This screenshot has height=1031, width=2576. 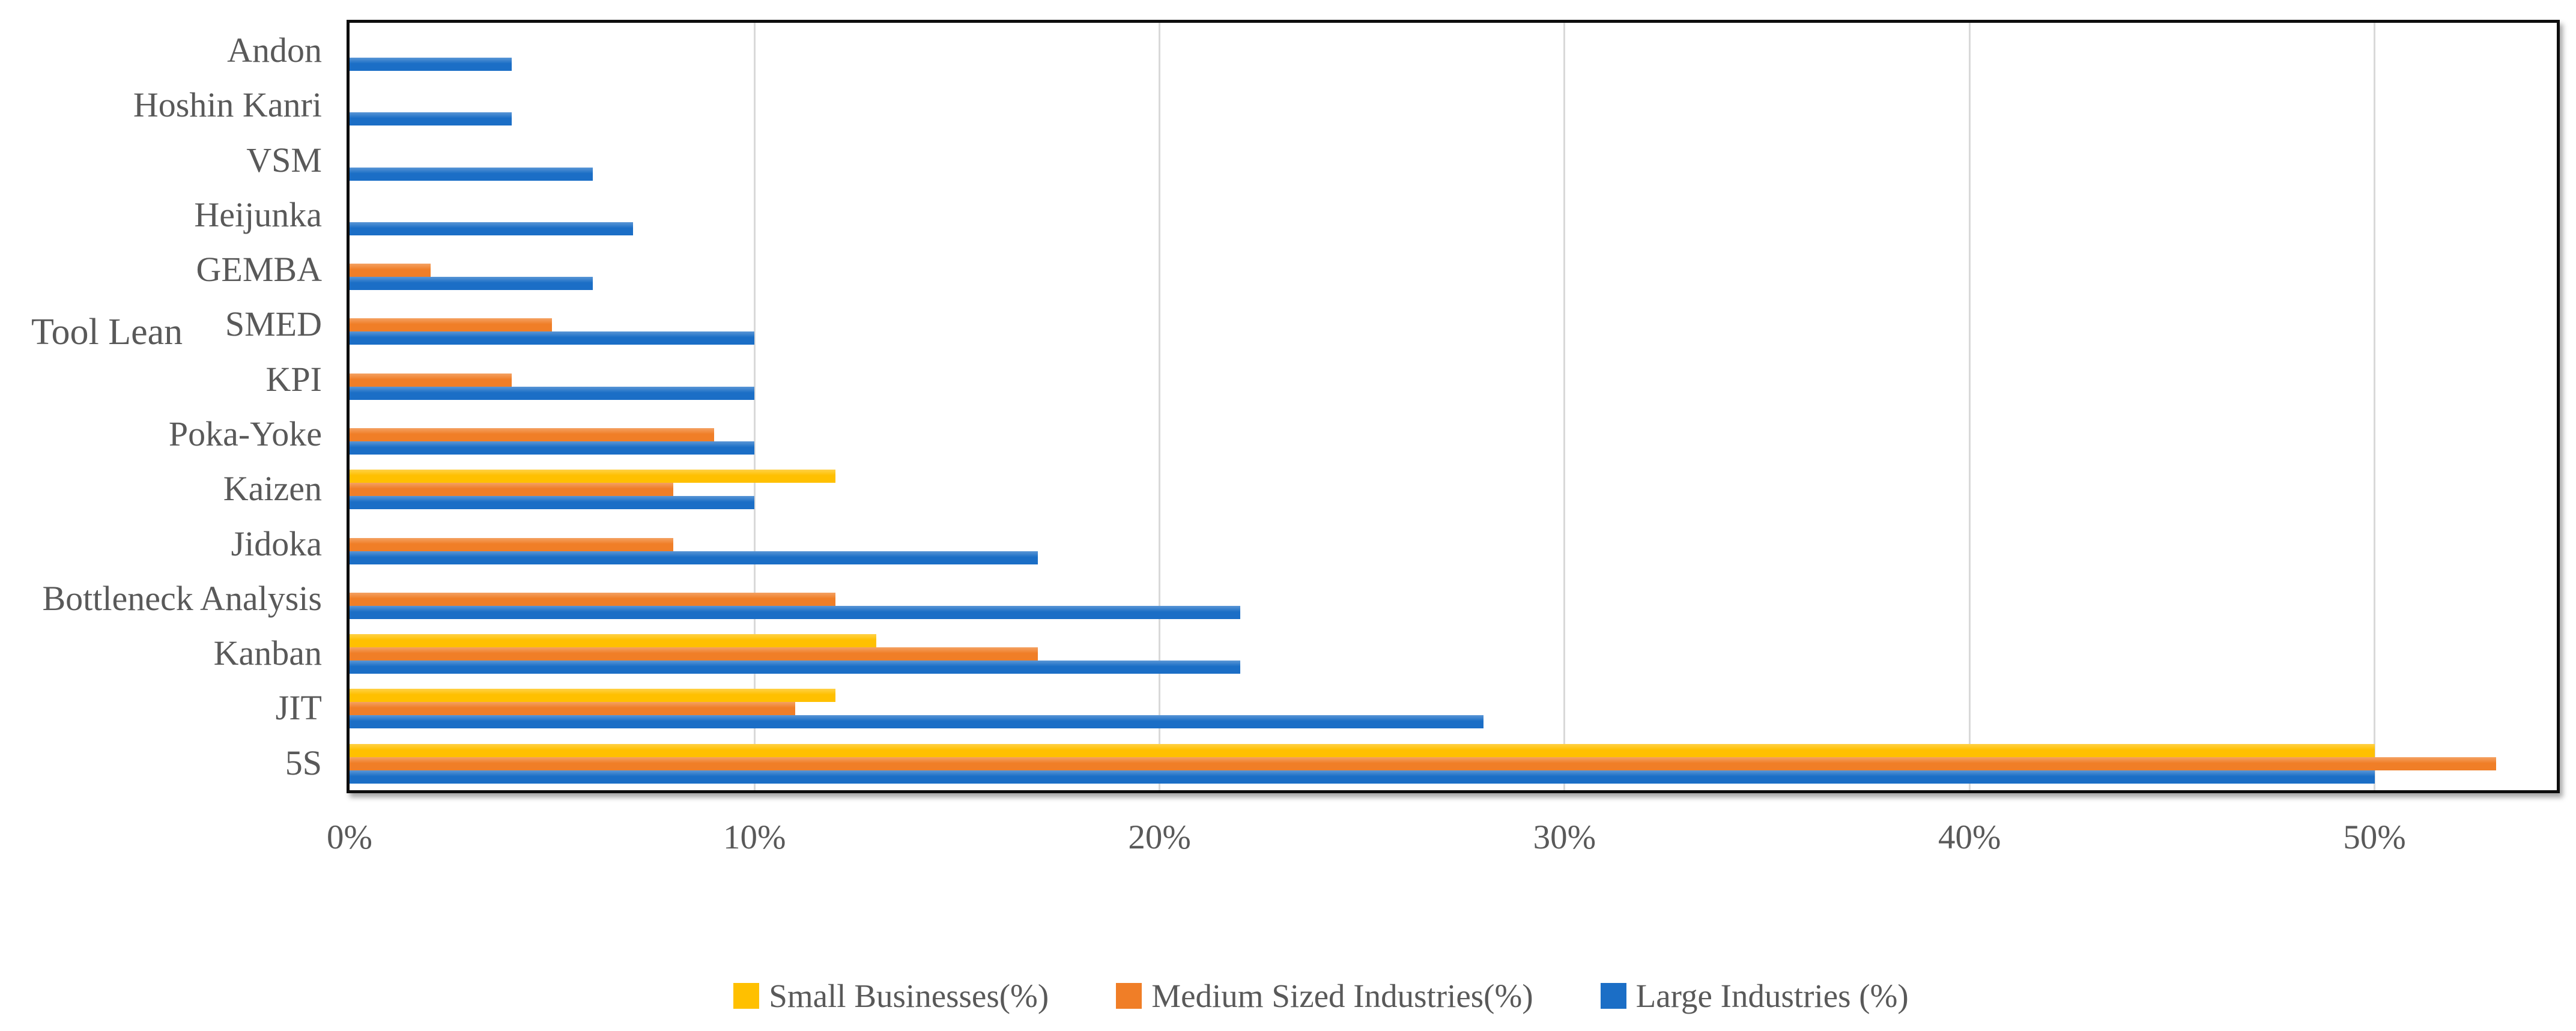 I want to click on legend-label: Small Businesses(%), so click(x=909, y=995).